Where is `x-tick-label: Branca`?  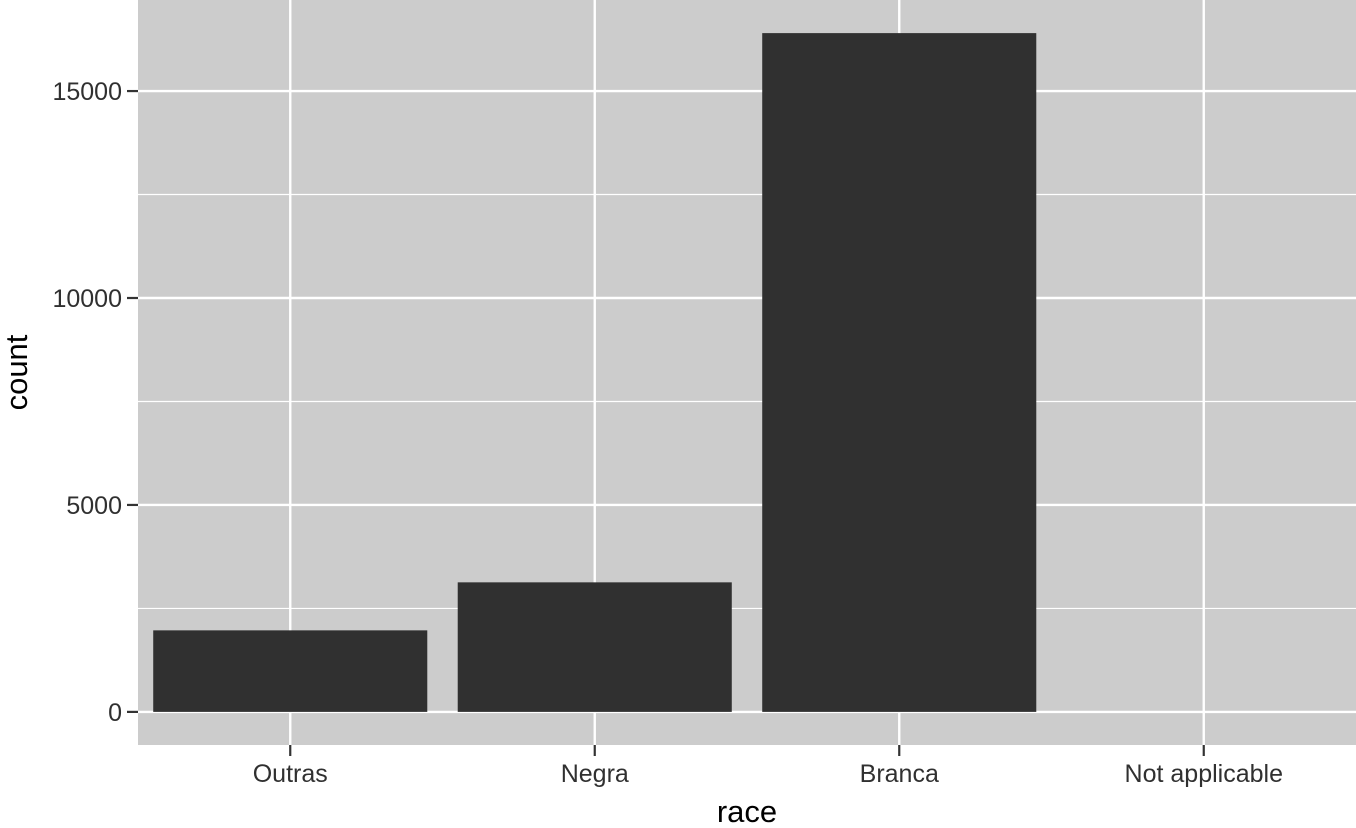
x-tick-label: Branca is located at coordinates (899, 774).